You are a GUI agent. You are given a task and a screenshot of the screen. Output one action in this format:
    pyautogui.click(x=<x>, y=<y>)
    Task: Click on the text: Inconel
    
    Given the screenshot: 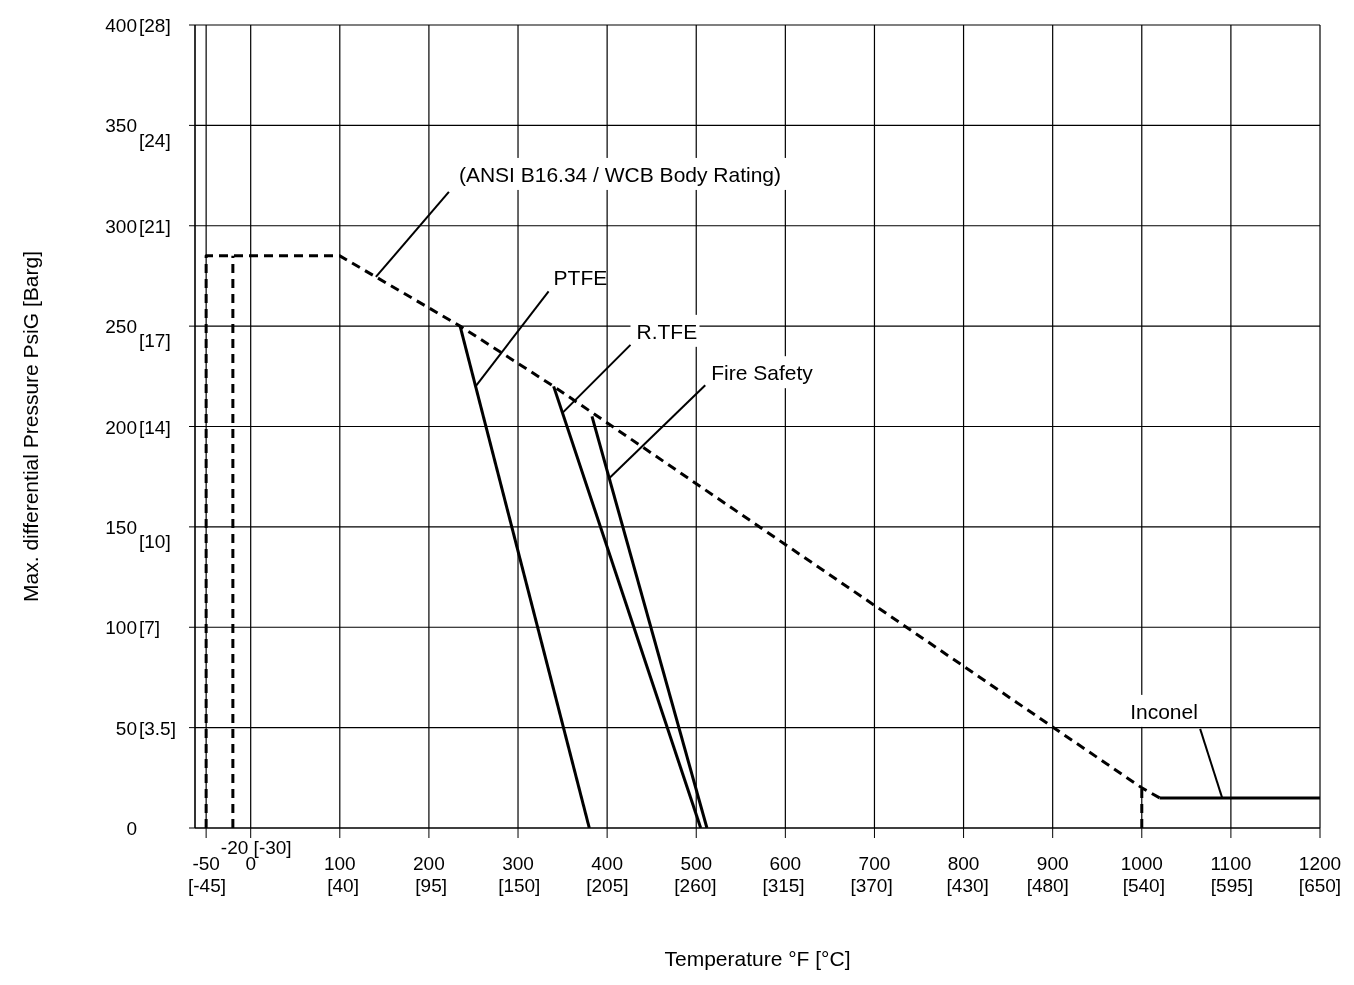 What is the action you would take?
    pyautogui.click(x=1164, y=711)
    